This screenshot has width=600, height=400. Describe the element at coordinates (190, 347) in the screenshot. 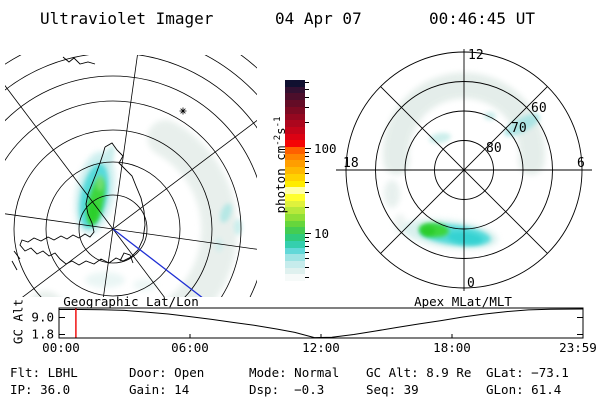

I see `xtick-0600: 06:00` at that location.